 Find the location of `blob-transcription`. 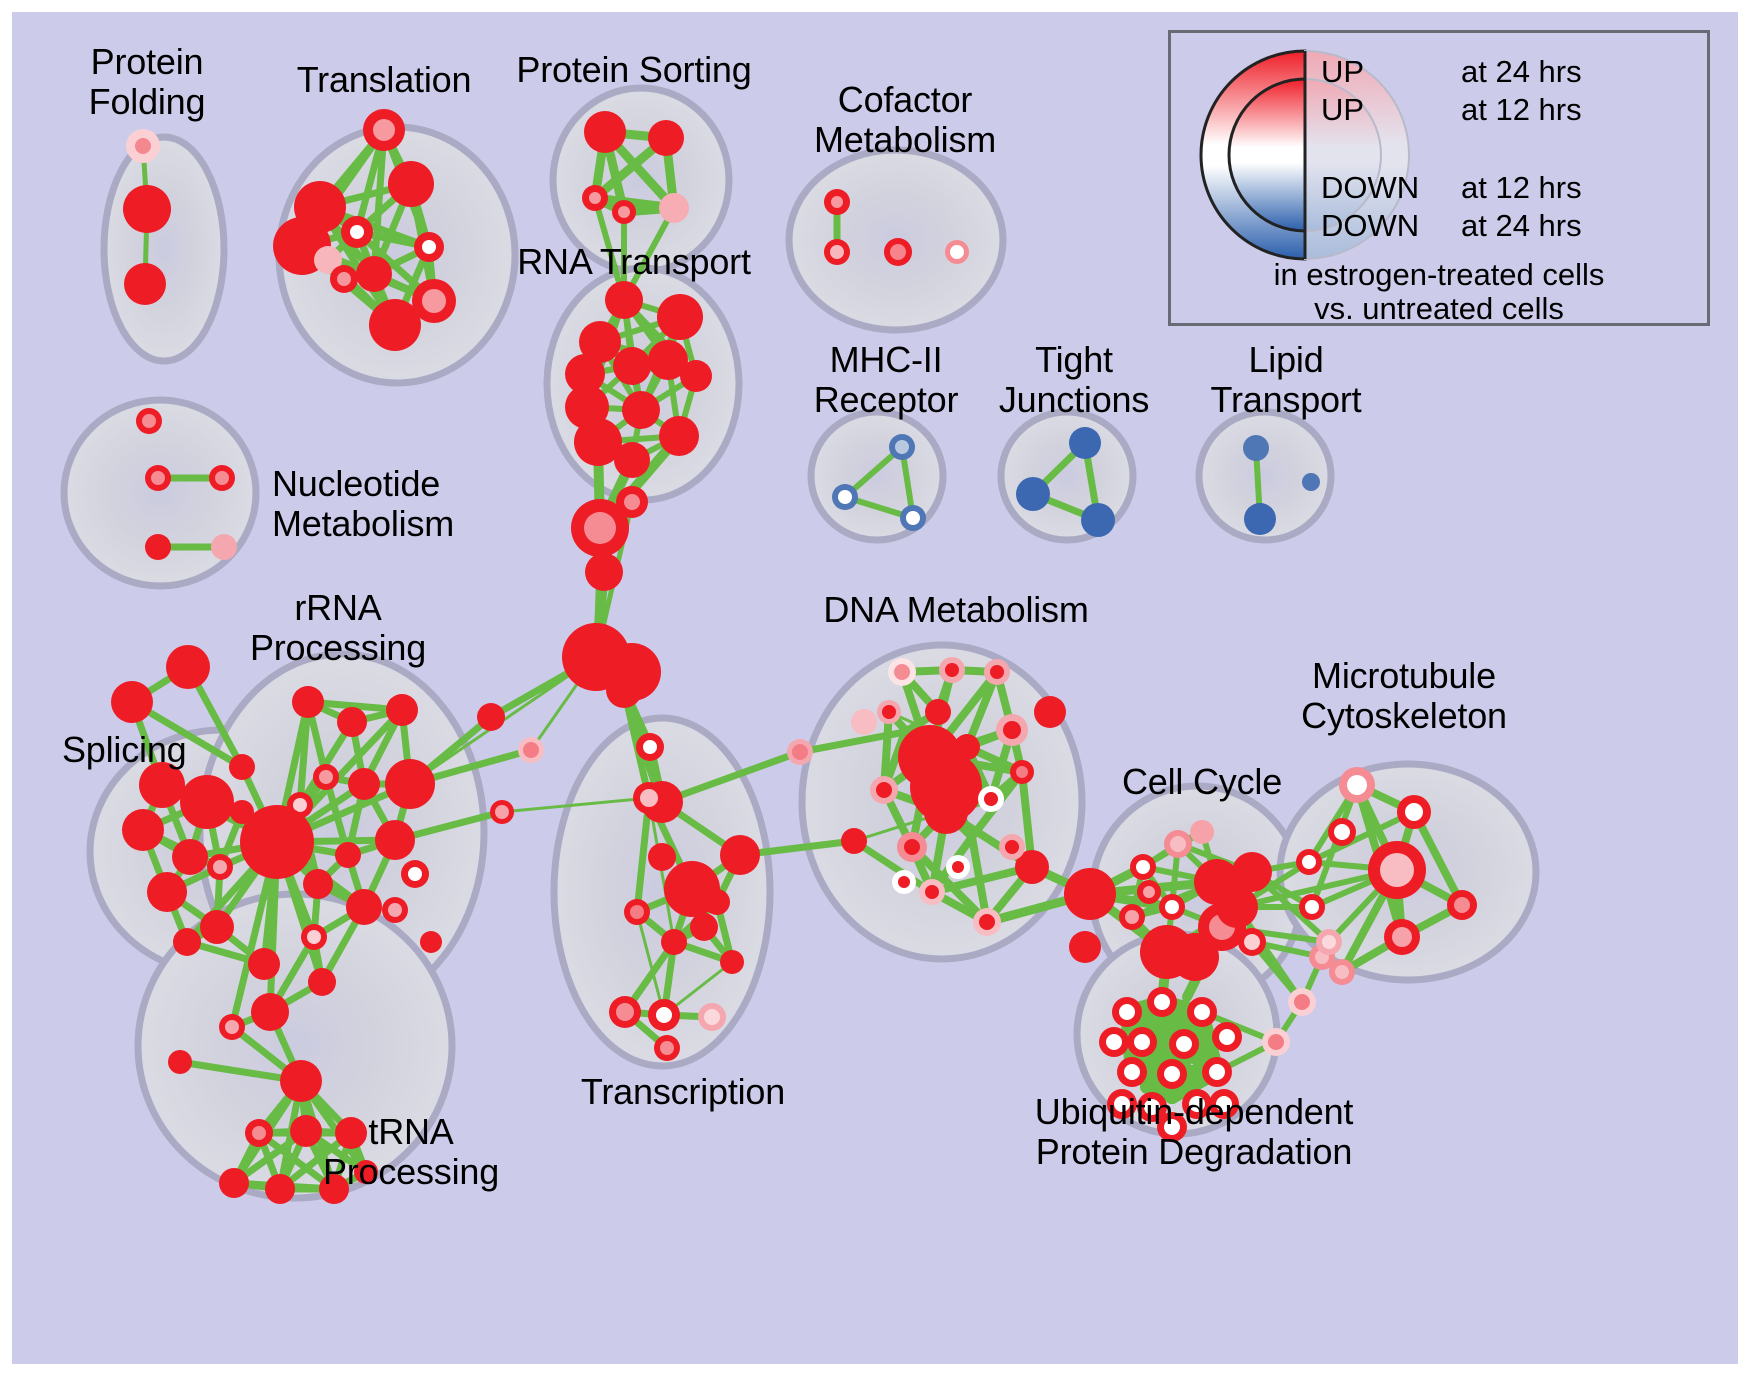

blob-transcription is located at coordinates (662, 892).